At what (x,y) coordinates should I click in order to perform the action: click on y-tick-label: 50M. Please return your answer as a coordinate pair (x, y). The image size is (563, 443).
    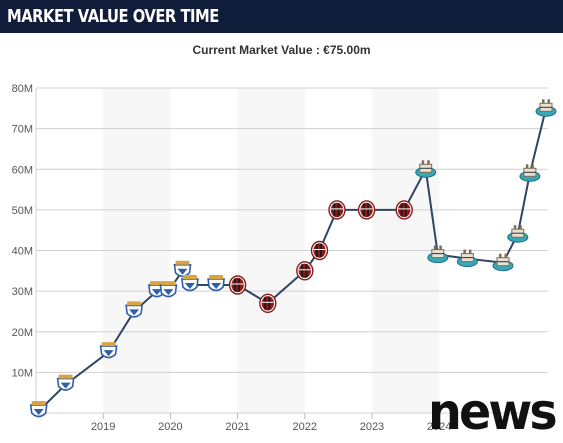
    Looking at the image, I should click on (22, 211).